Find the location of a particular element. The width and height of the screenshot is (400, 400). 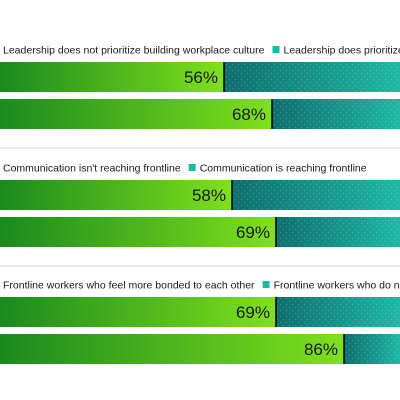

value-label-1-1: 56% is located at coordinates (201, 77).